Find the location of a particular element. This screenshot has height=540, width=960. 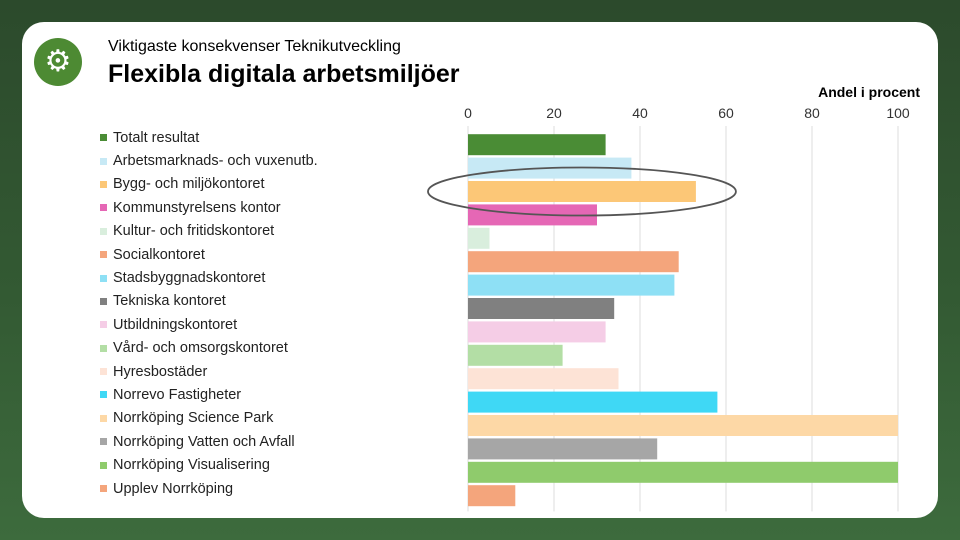

legend-item: Utbildningskontoret is located at coordinates (209, 324).